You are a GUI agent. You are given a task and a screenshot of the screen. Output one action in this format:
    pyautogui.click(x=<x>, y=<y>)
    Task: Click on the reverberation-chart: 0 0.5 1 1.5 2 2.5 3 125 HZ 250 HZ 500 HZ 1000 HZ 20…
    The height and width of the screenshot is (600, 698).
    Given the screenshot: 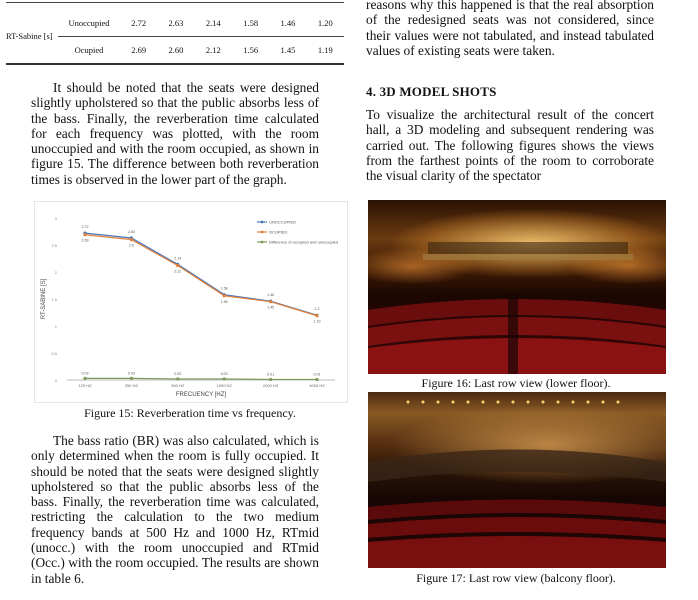 What is the action you would take?
    pyautogui.click(x=191, y=302)
    